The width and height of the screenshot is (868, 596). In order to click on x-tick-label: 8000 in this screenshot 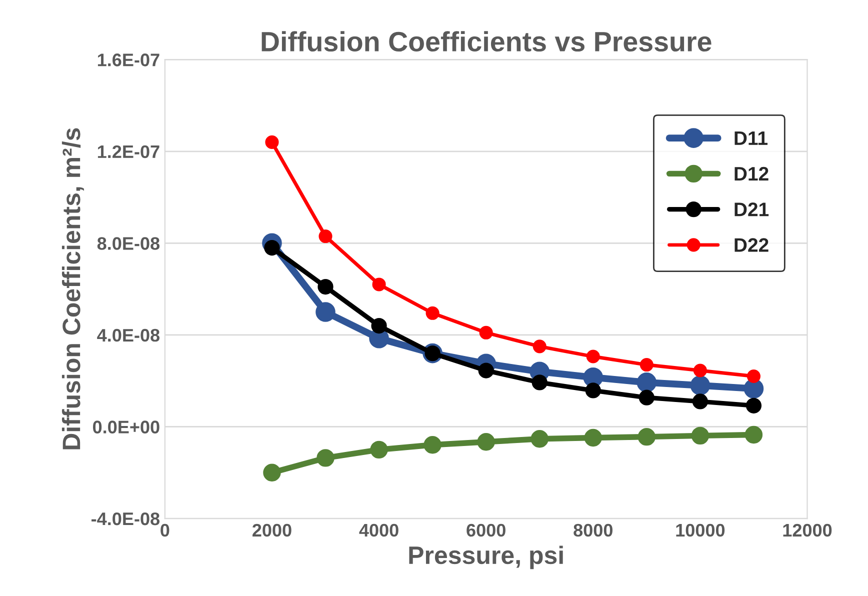, I will do `click(593, 530)`.